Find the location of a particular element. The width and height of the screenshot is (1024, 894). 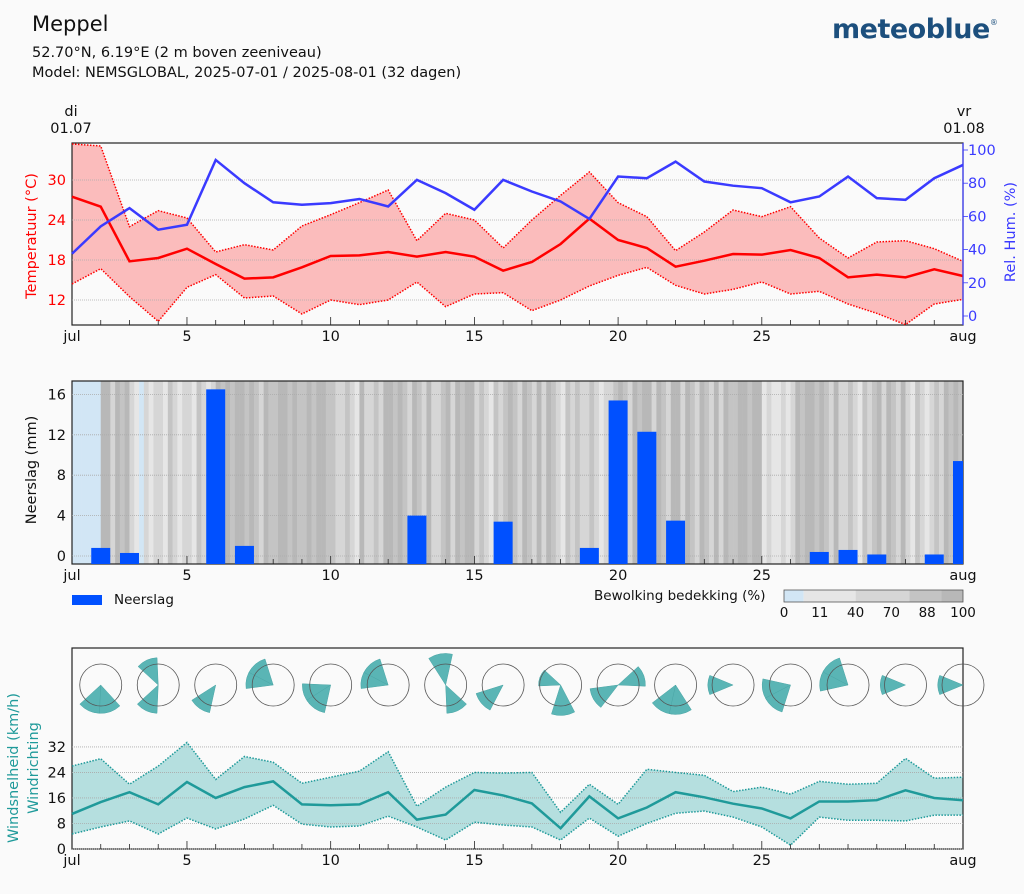

y-tick-label: 8 is located at coordinates (61, 824).